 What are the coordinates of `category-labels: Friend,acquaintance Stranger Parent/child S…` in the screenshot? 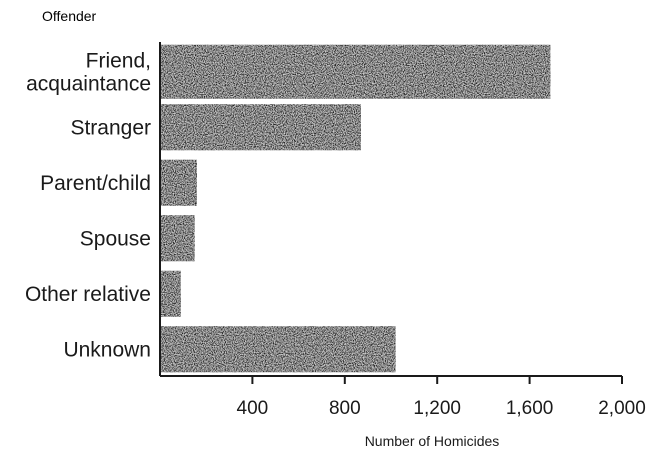 It's located at (88, 205).